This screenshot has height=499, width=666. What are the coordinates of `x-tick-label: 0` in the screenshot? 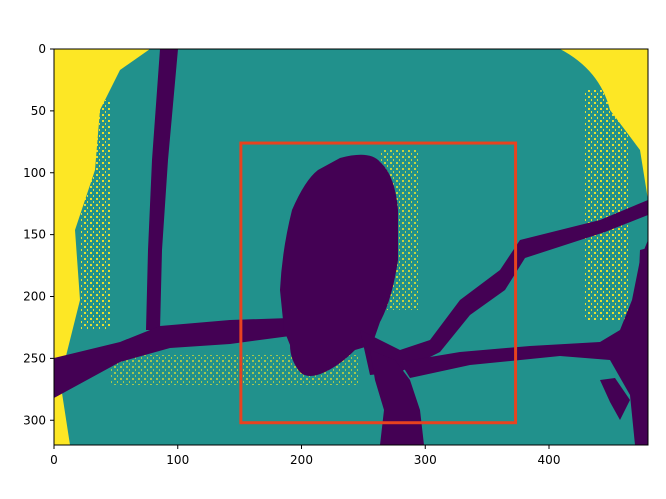 It's located at (54, 460).